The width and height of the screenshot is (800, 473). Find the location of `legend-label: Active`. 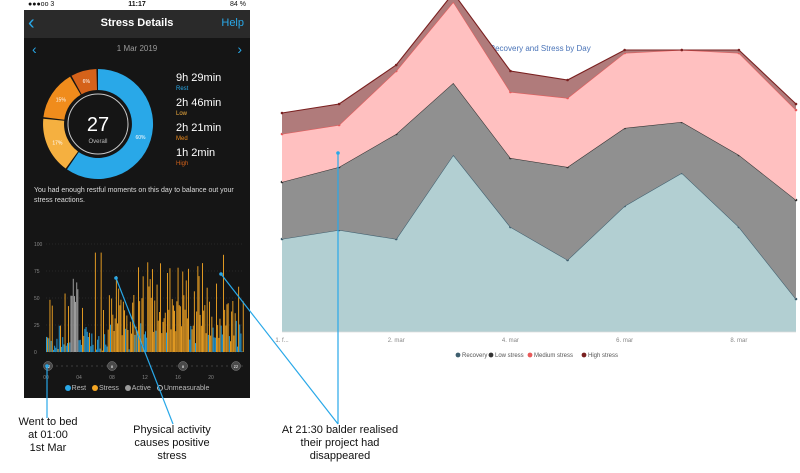

legend-label: Active is located at coordinates (141, 388).